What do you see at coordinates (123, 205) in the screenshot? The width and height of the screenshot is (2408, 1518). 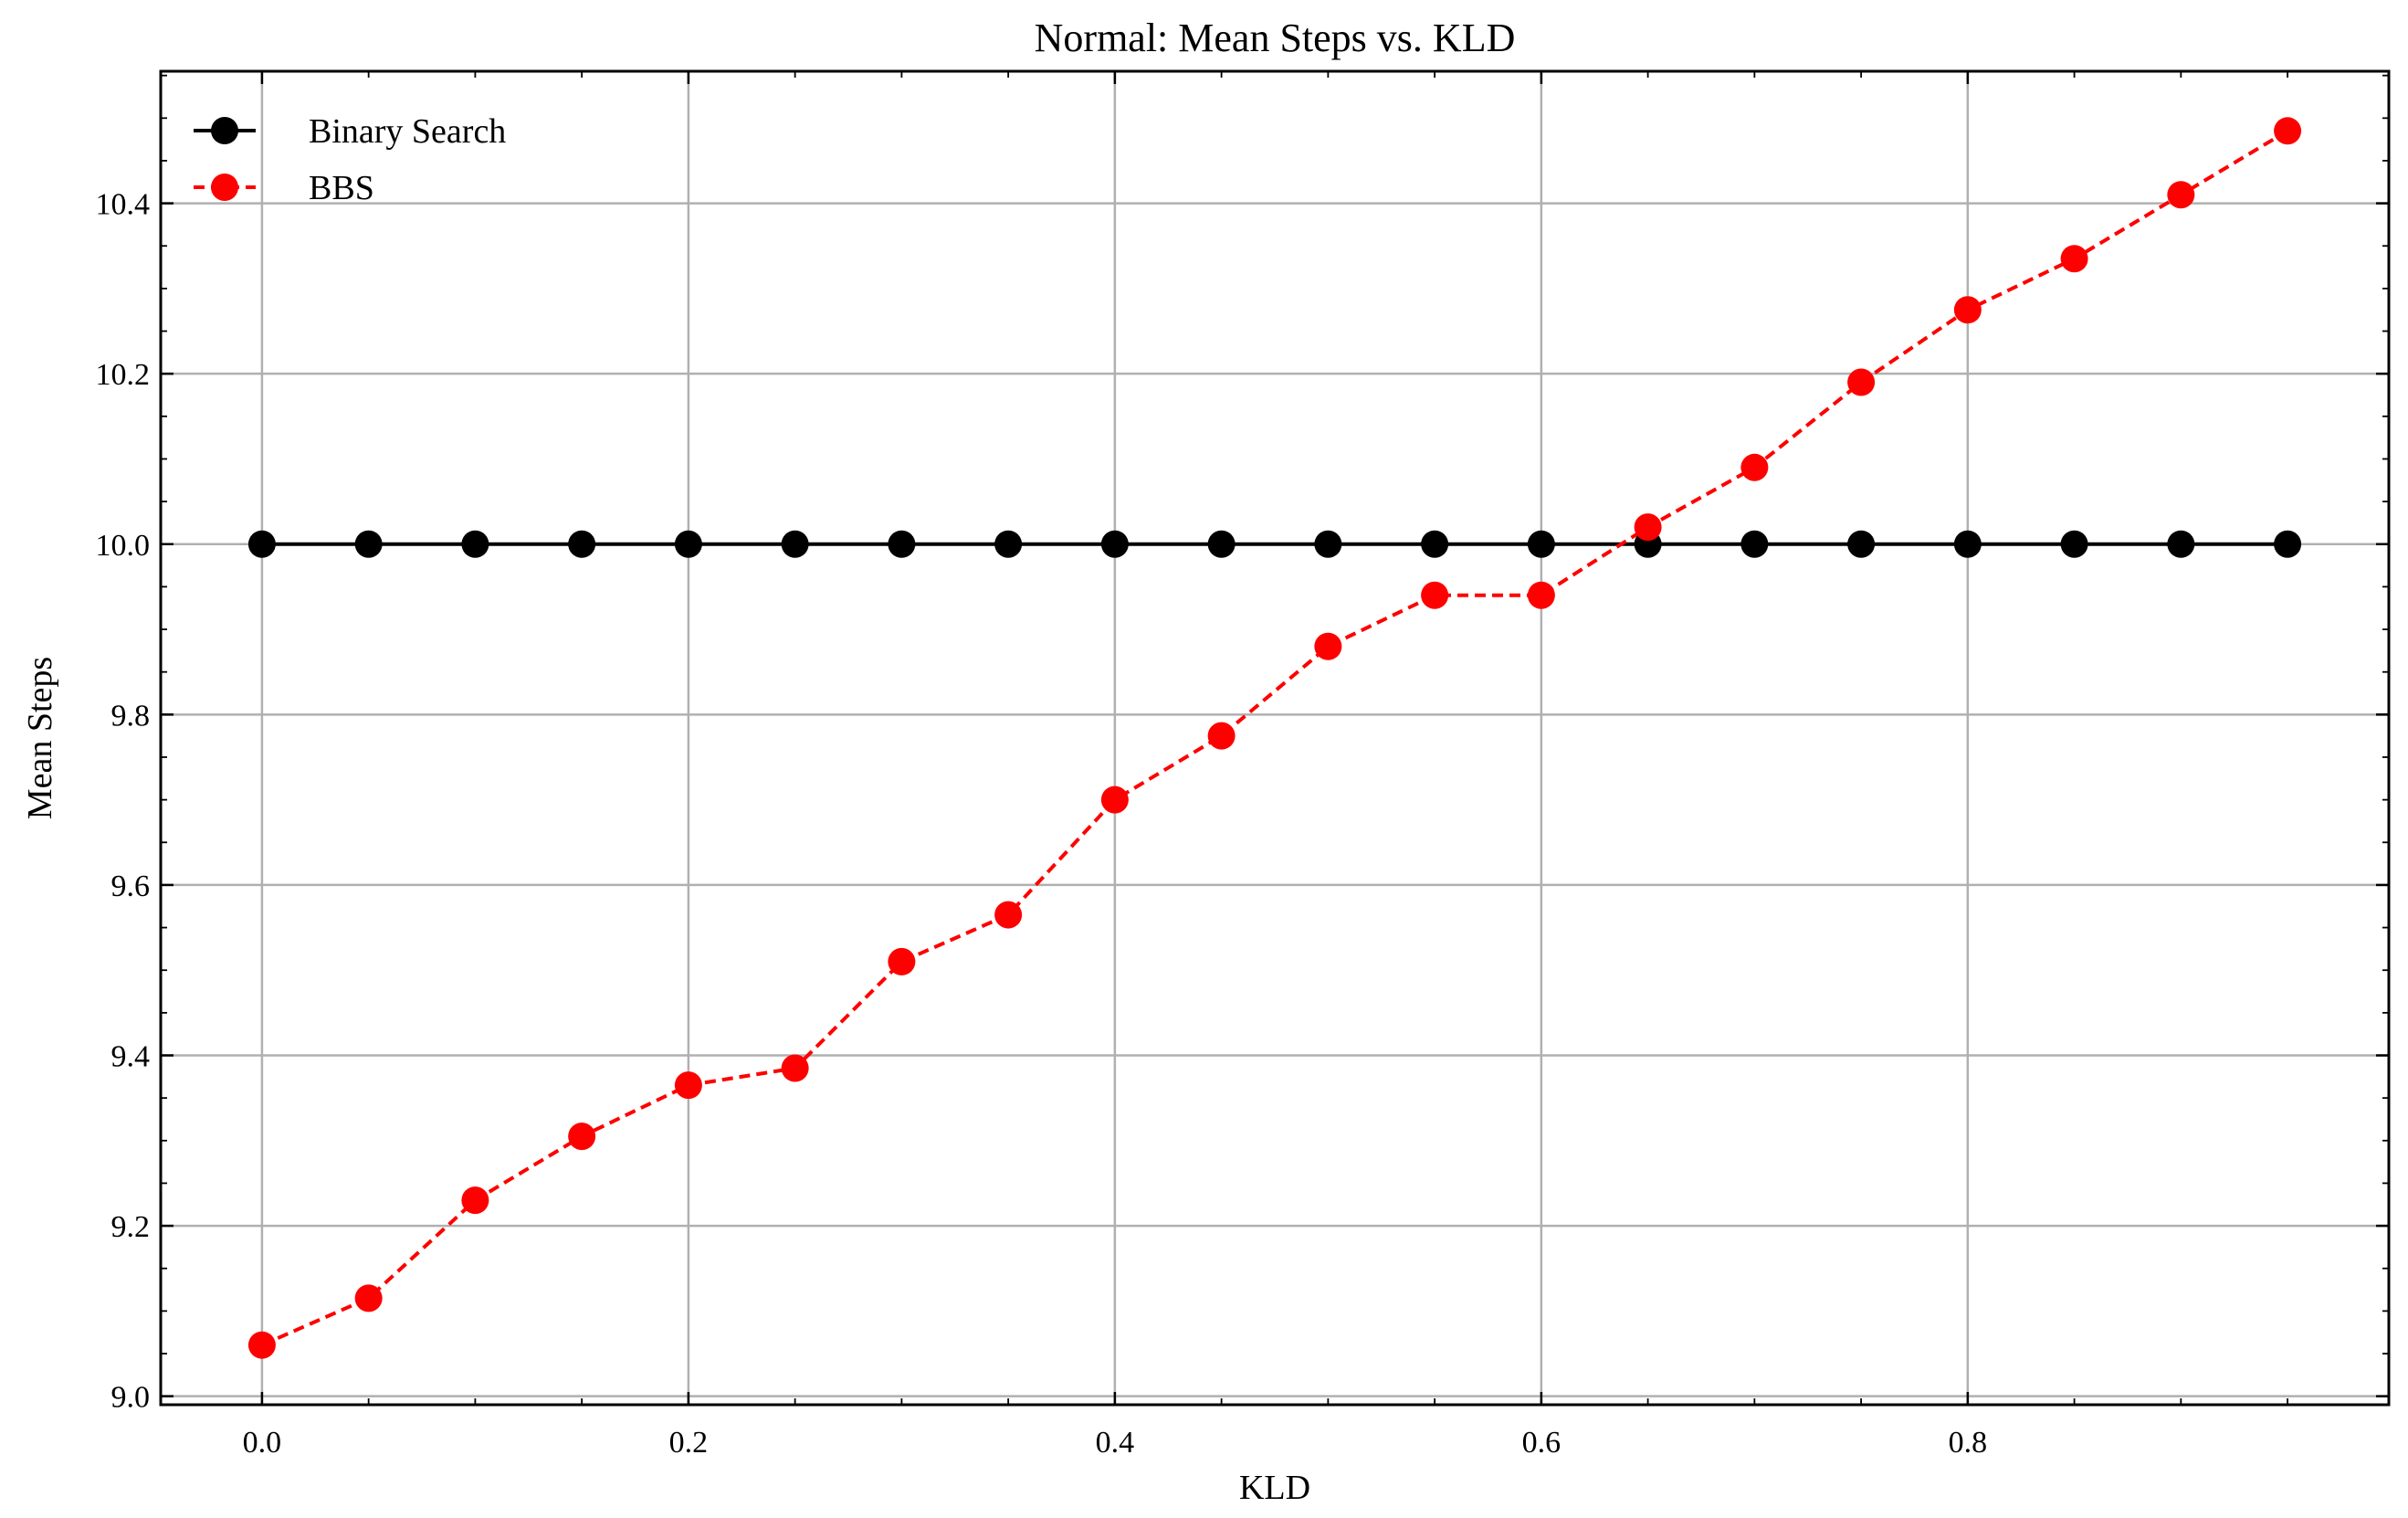 I see `y-tick-label: 10.4` at bounding box center [123, 205].